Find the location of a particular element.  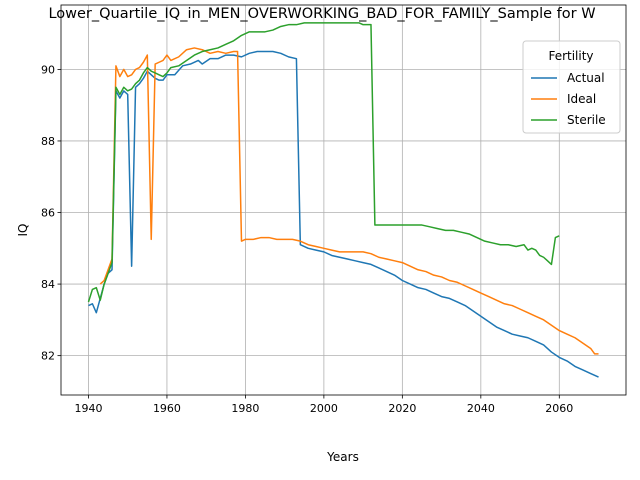

legend: Fertility Actual Ideal Sterile is located at coordinates (571, 87).